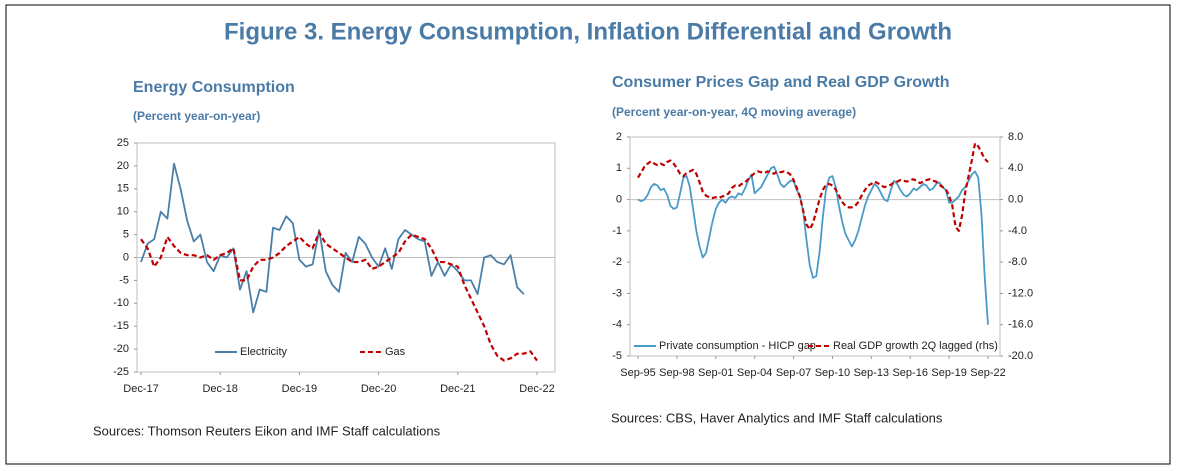  What do you see at coordinates (378, 389) in the screenshot?
I see `x-tick-label: Dec-20` at bounding box center [378, 389].